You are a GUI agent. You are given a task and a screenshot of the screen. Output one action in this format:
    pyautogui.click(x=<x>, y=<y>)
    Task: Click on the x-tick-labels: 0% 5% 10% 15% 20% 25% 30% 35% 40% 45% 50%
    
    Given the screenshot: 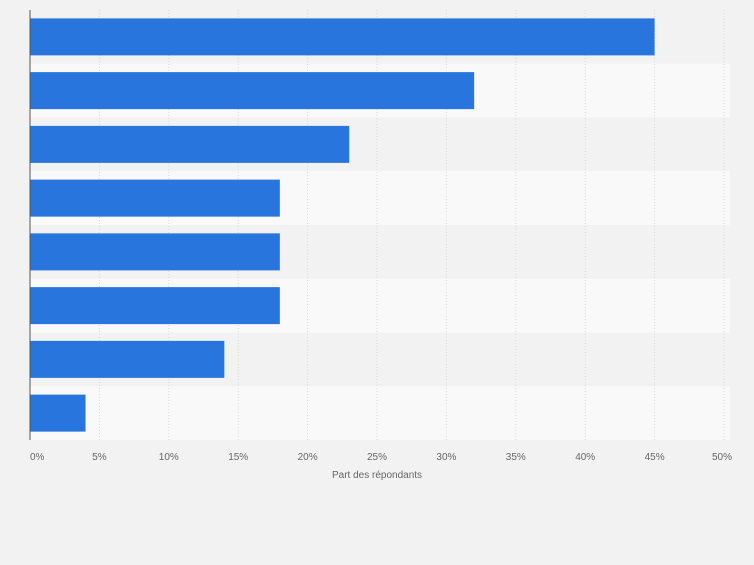 What is the action you would take?
    pyautogui.click(x=381, y=457)
    